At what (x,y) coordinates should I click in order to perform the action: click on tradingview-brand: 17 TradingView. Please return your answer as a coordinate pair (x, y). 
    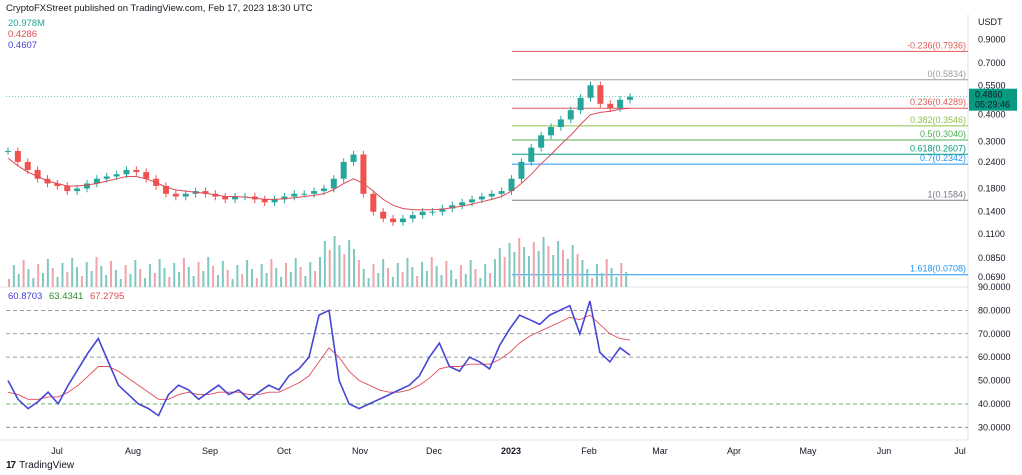
    Looking at the image, I should click on (40, 465).